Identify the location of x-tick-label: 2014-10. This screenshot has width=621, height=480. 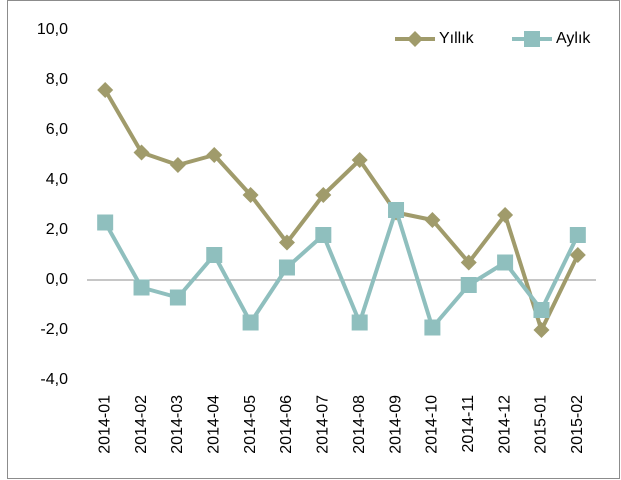
(432, 424).